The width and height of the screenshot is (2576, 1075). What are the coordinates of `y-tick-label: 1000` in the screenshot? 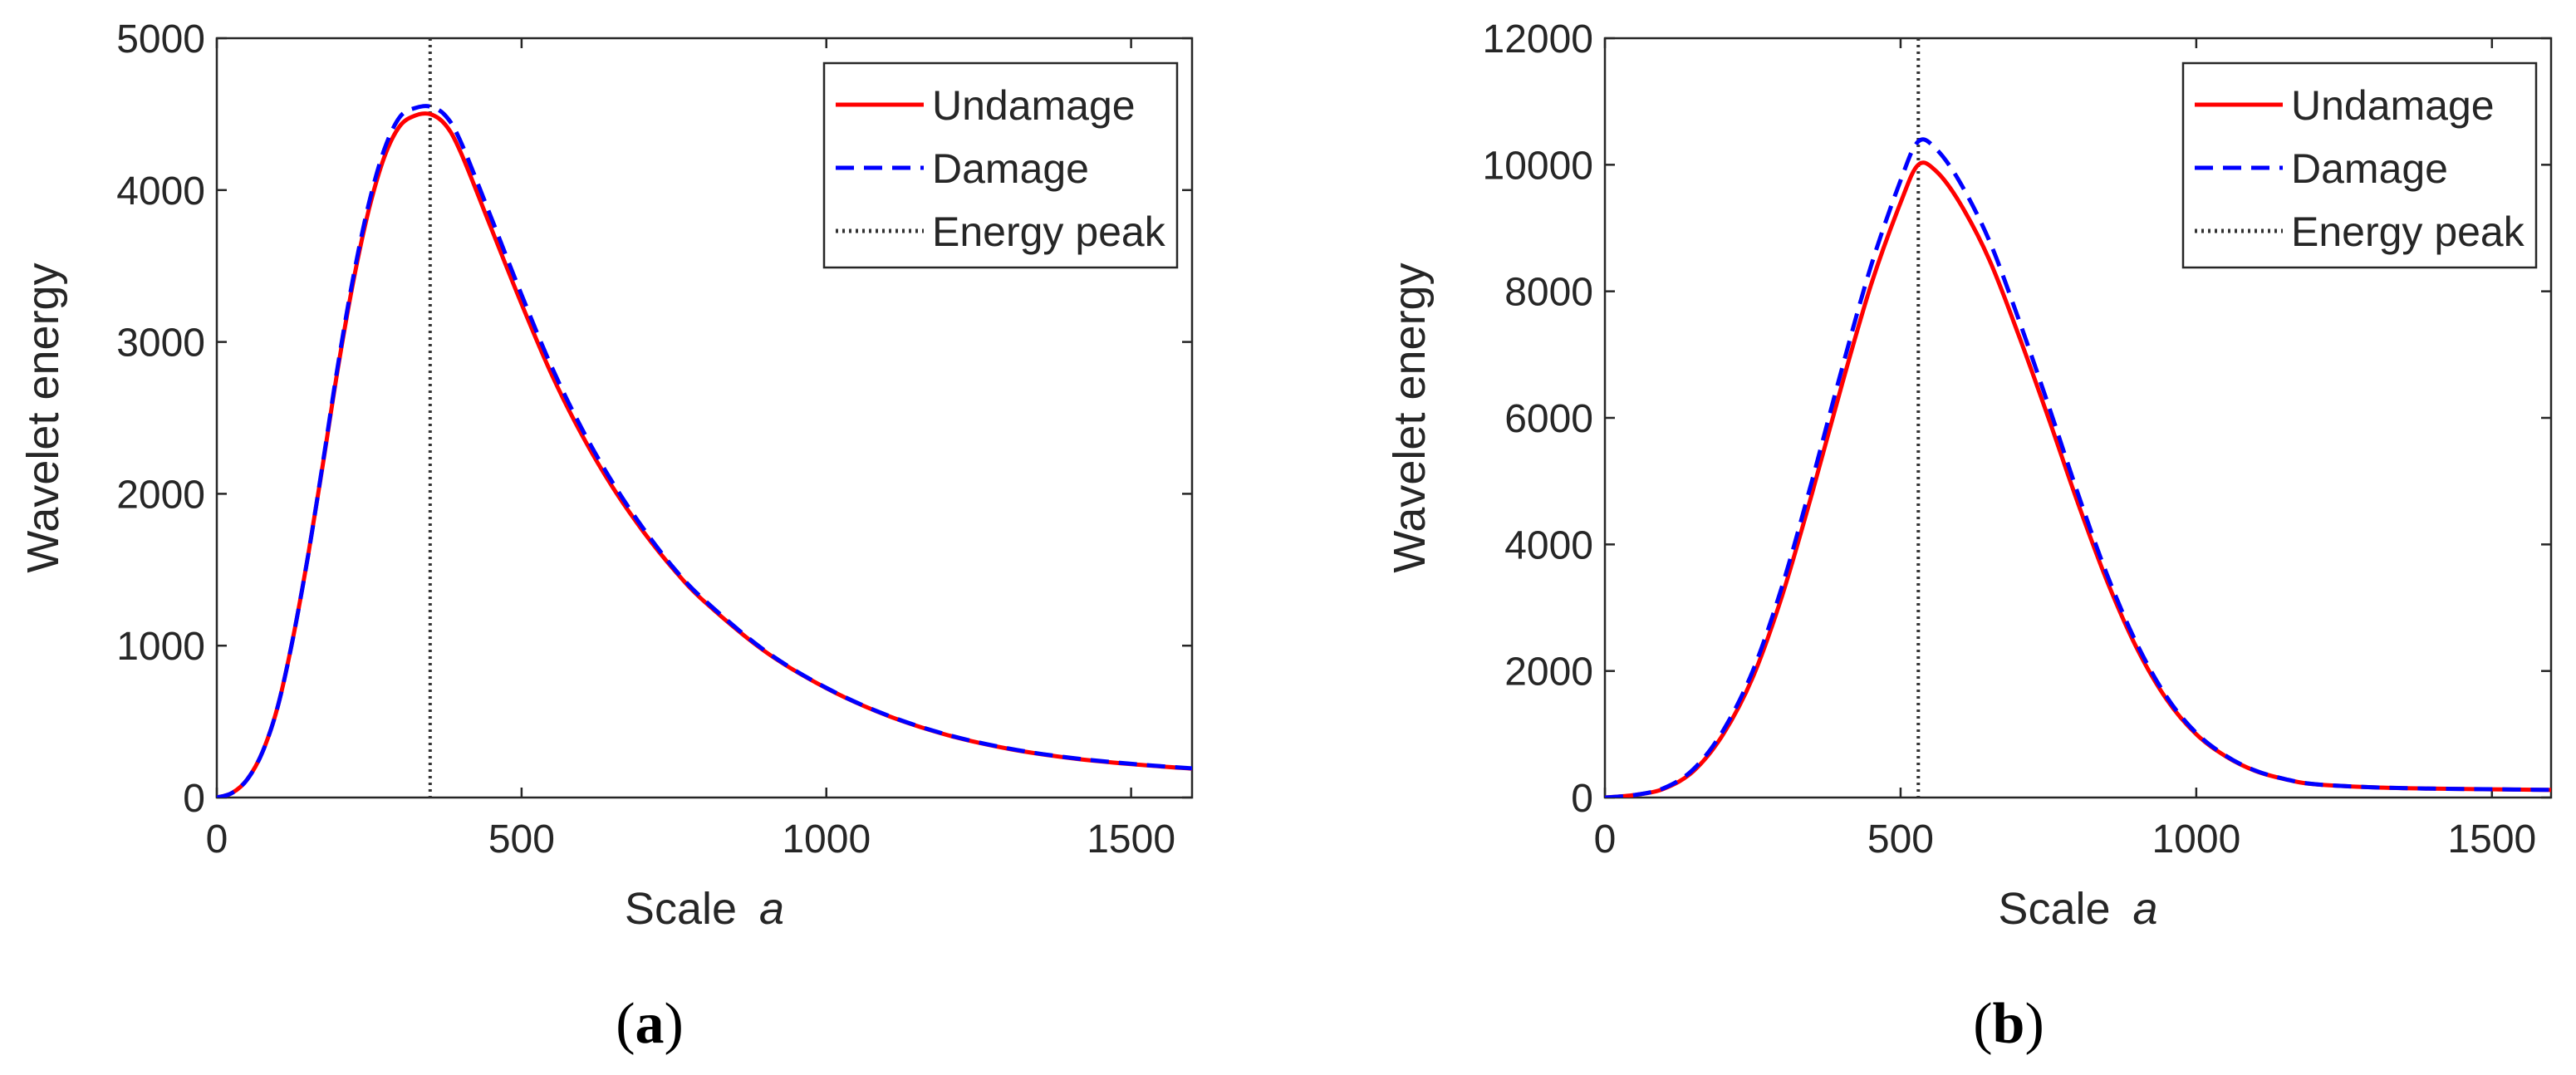 It's located at (160, 647).